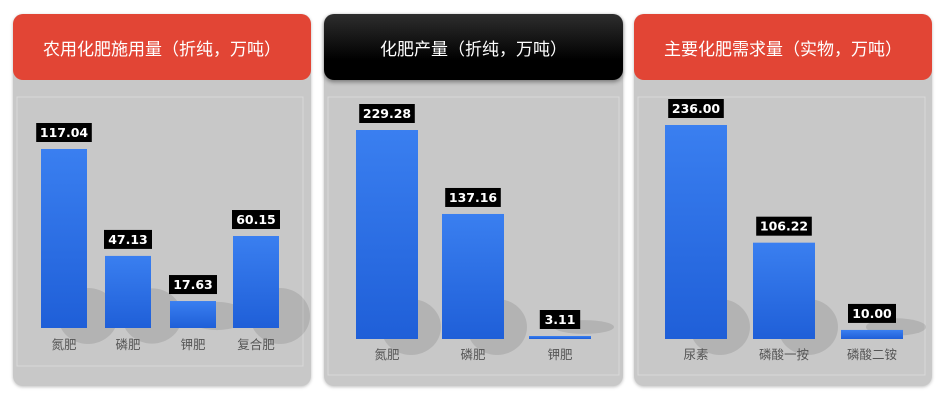  I want to click on value-label: 3.11, so click(560, 319).